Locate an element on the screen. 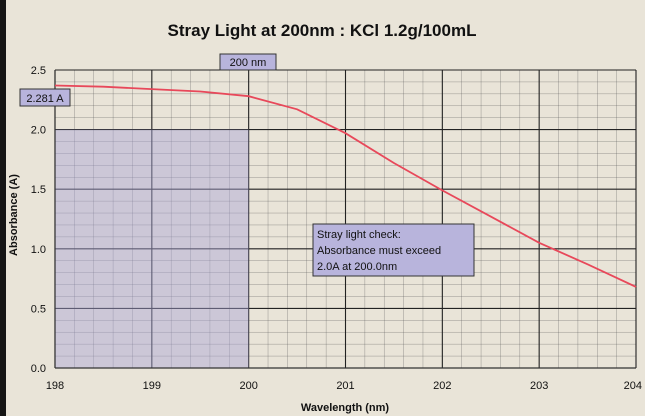 This screenshot has height=416, width=645. marker-x-box is located at coordinates (248, 62).